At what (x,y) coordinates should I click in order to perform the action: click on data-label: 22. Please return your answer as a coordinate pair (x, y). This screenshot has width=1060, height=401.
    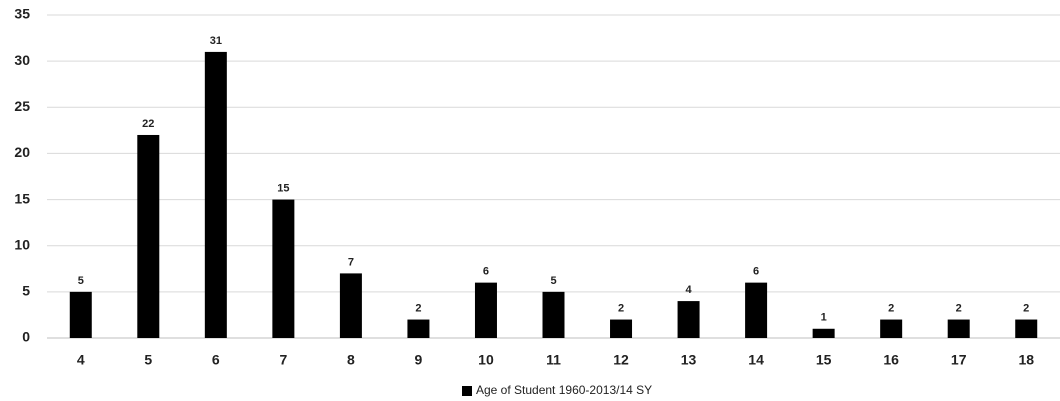
    Looking at the image, I should click on (148, 124).